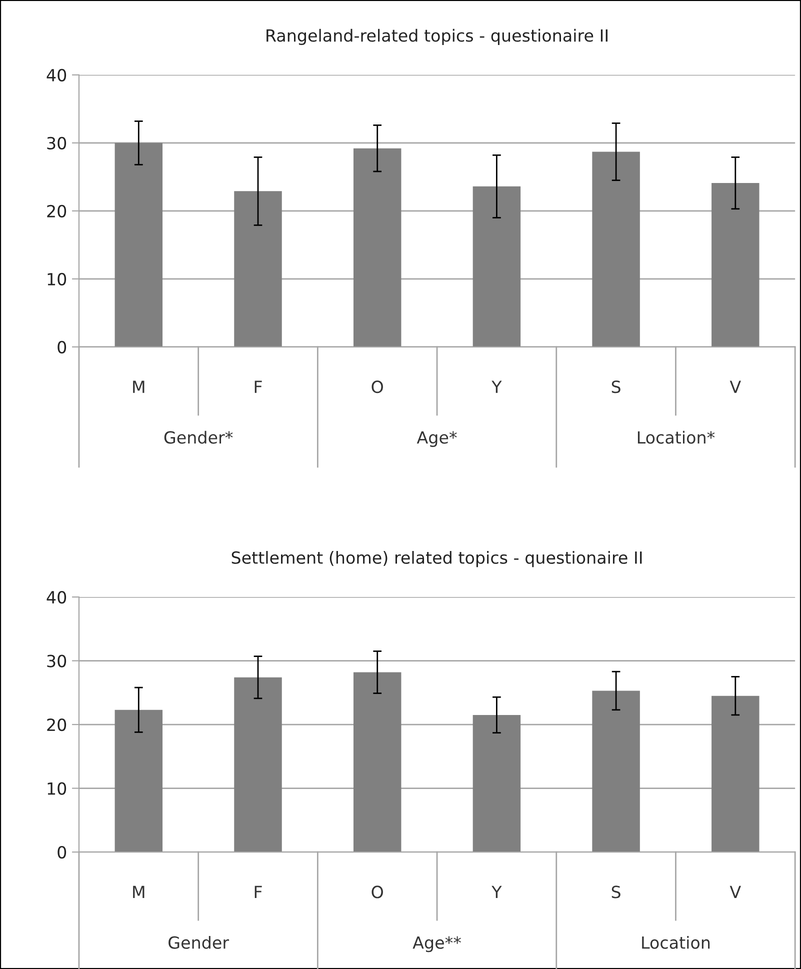 This screenshot has height=969, width=801. I want to click on chart-title: Settlement (home) related topics - questionaire II, so click(437, 559).